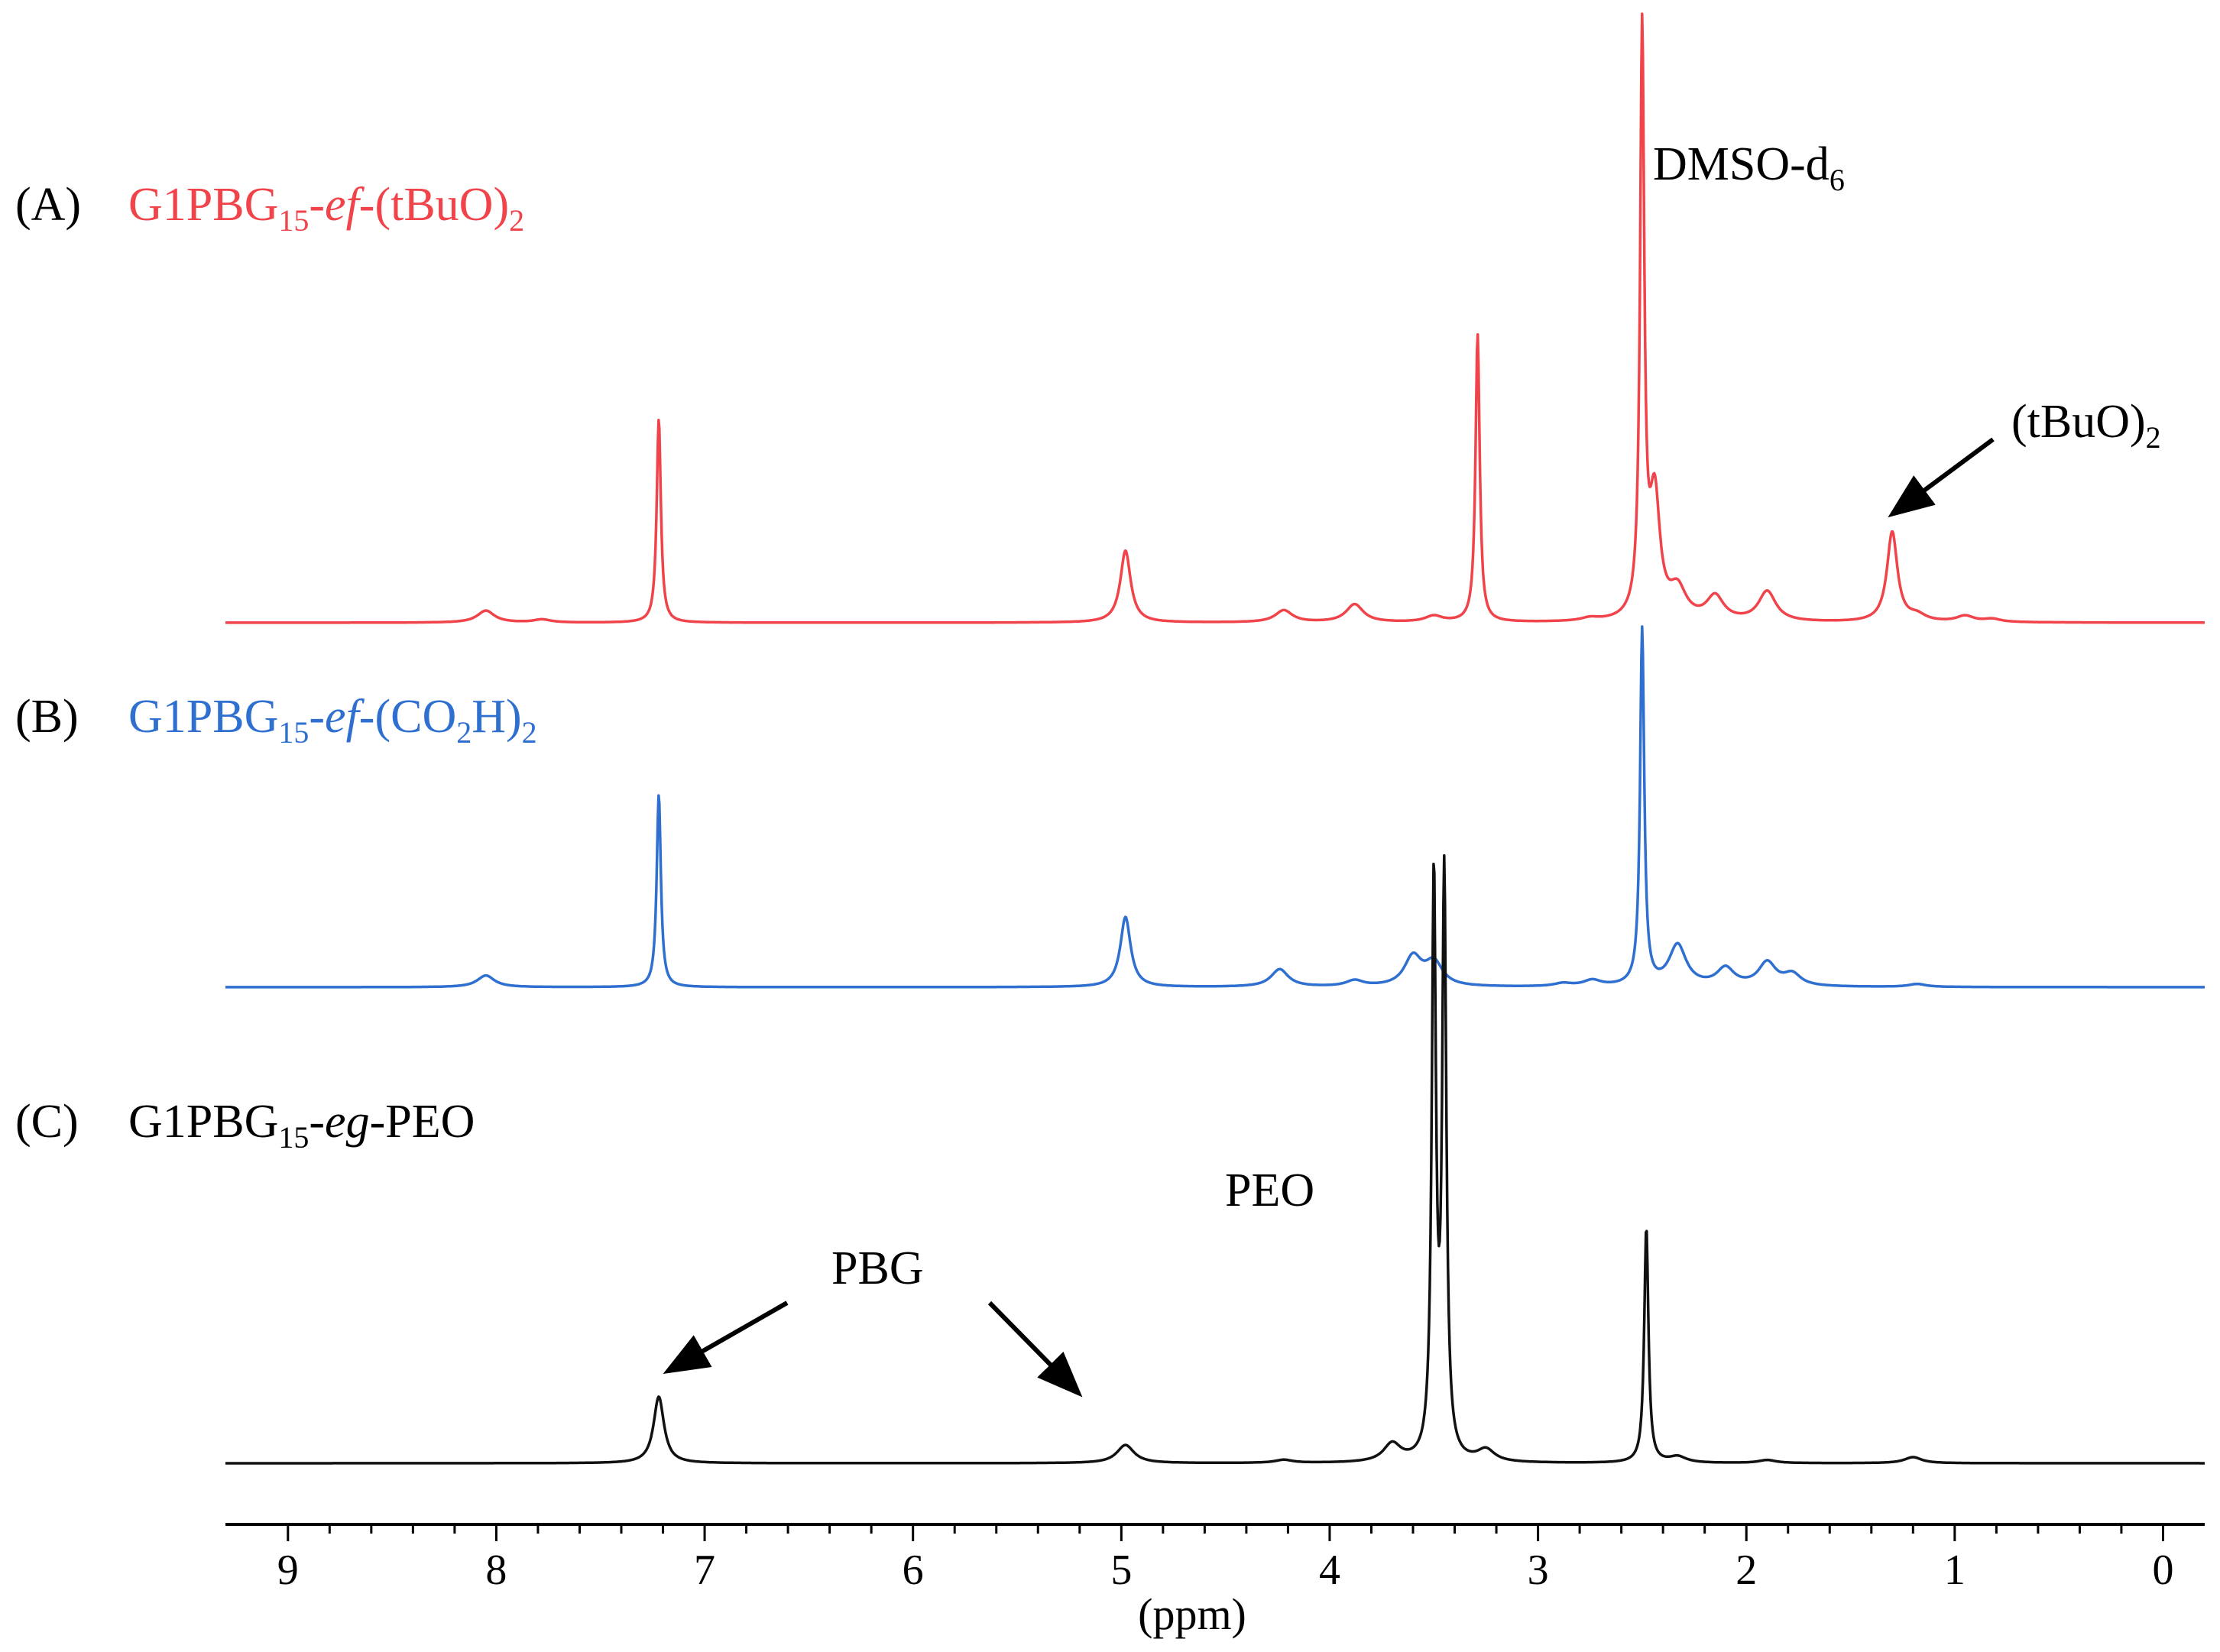 The width and height of the screenshot is (2220, 1652). What do you see at coordinates (326, 208) in the screenshot?
I see `series-label-a: G1PBG15-ef-(tBuO)2` at bounding box center [326, 208].